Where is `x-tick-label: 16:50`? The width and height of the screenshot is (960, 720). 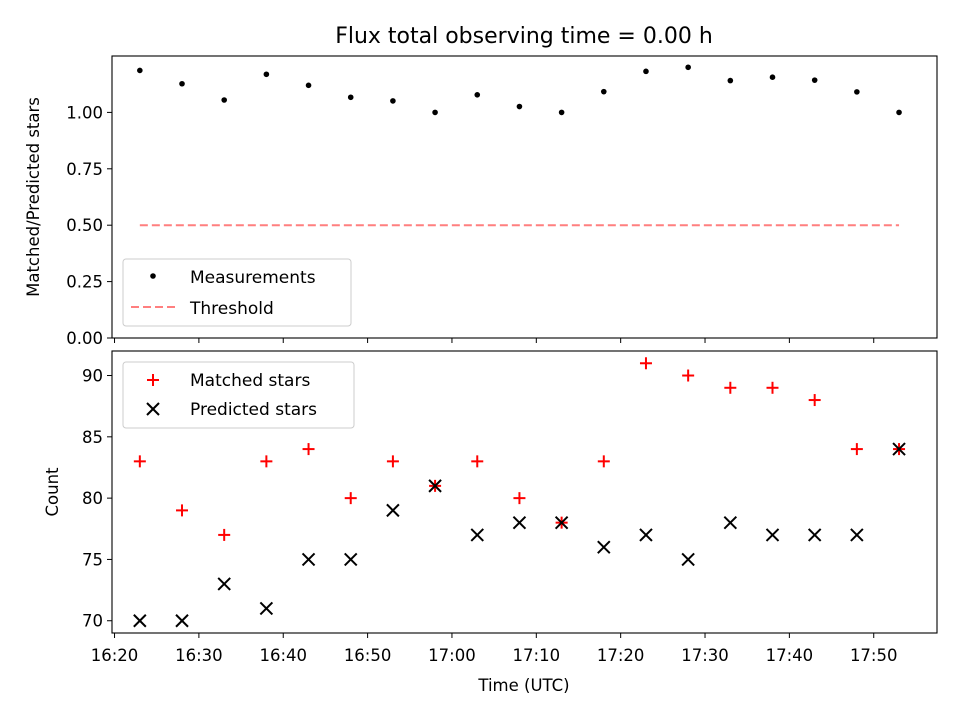 x-tick-label: 16:50 is located at coordinates (368, 655).